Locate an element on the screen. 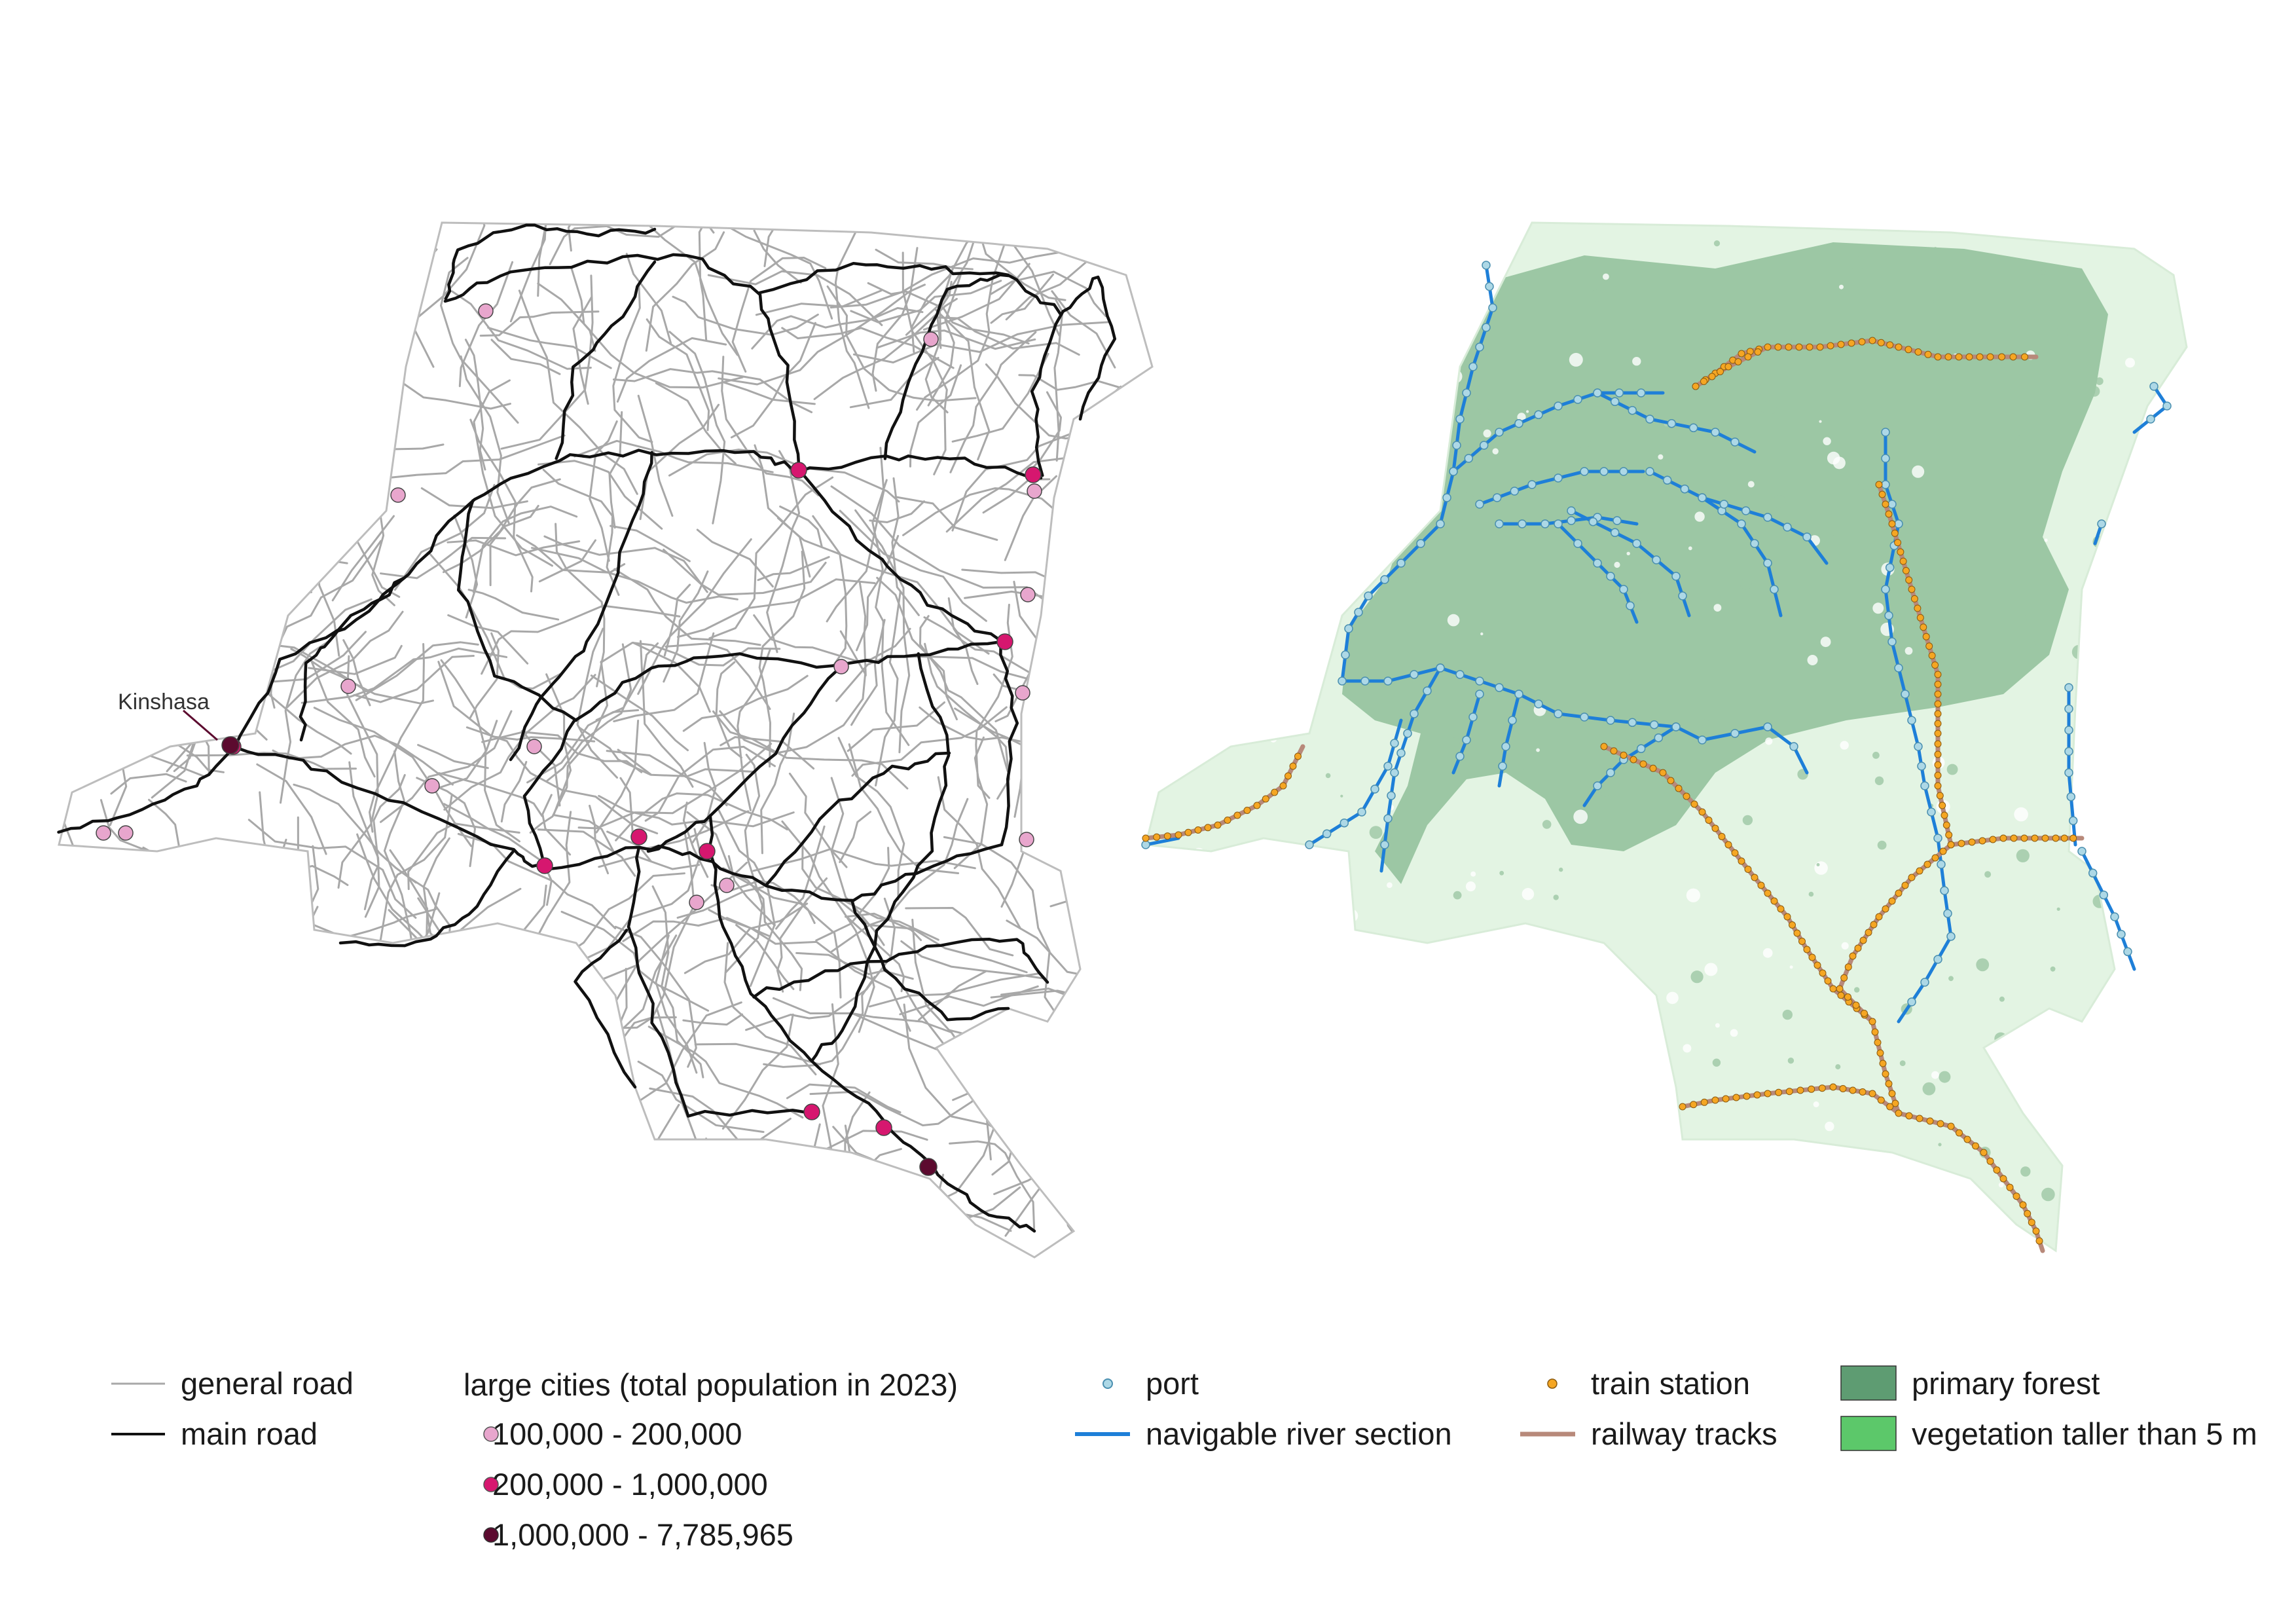  legend-city-class-3-label: 1,000,000 - 7,785,965 is located at coordinates (642, 1534).